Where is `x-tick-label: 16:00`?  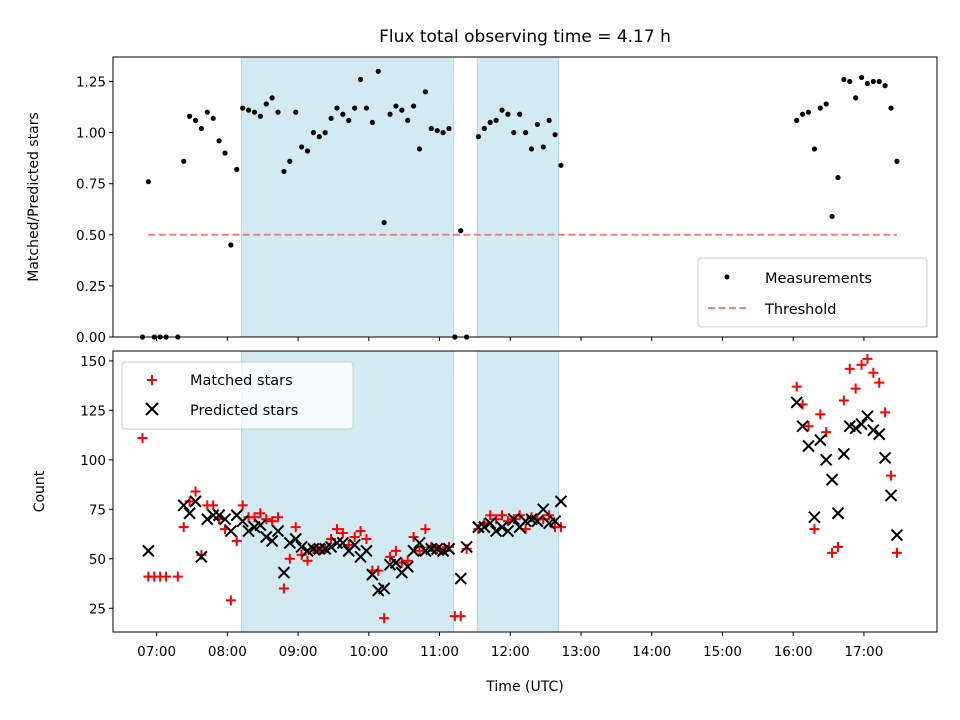 x-tick-label: 16:00 is located at coordinates (793, 652).